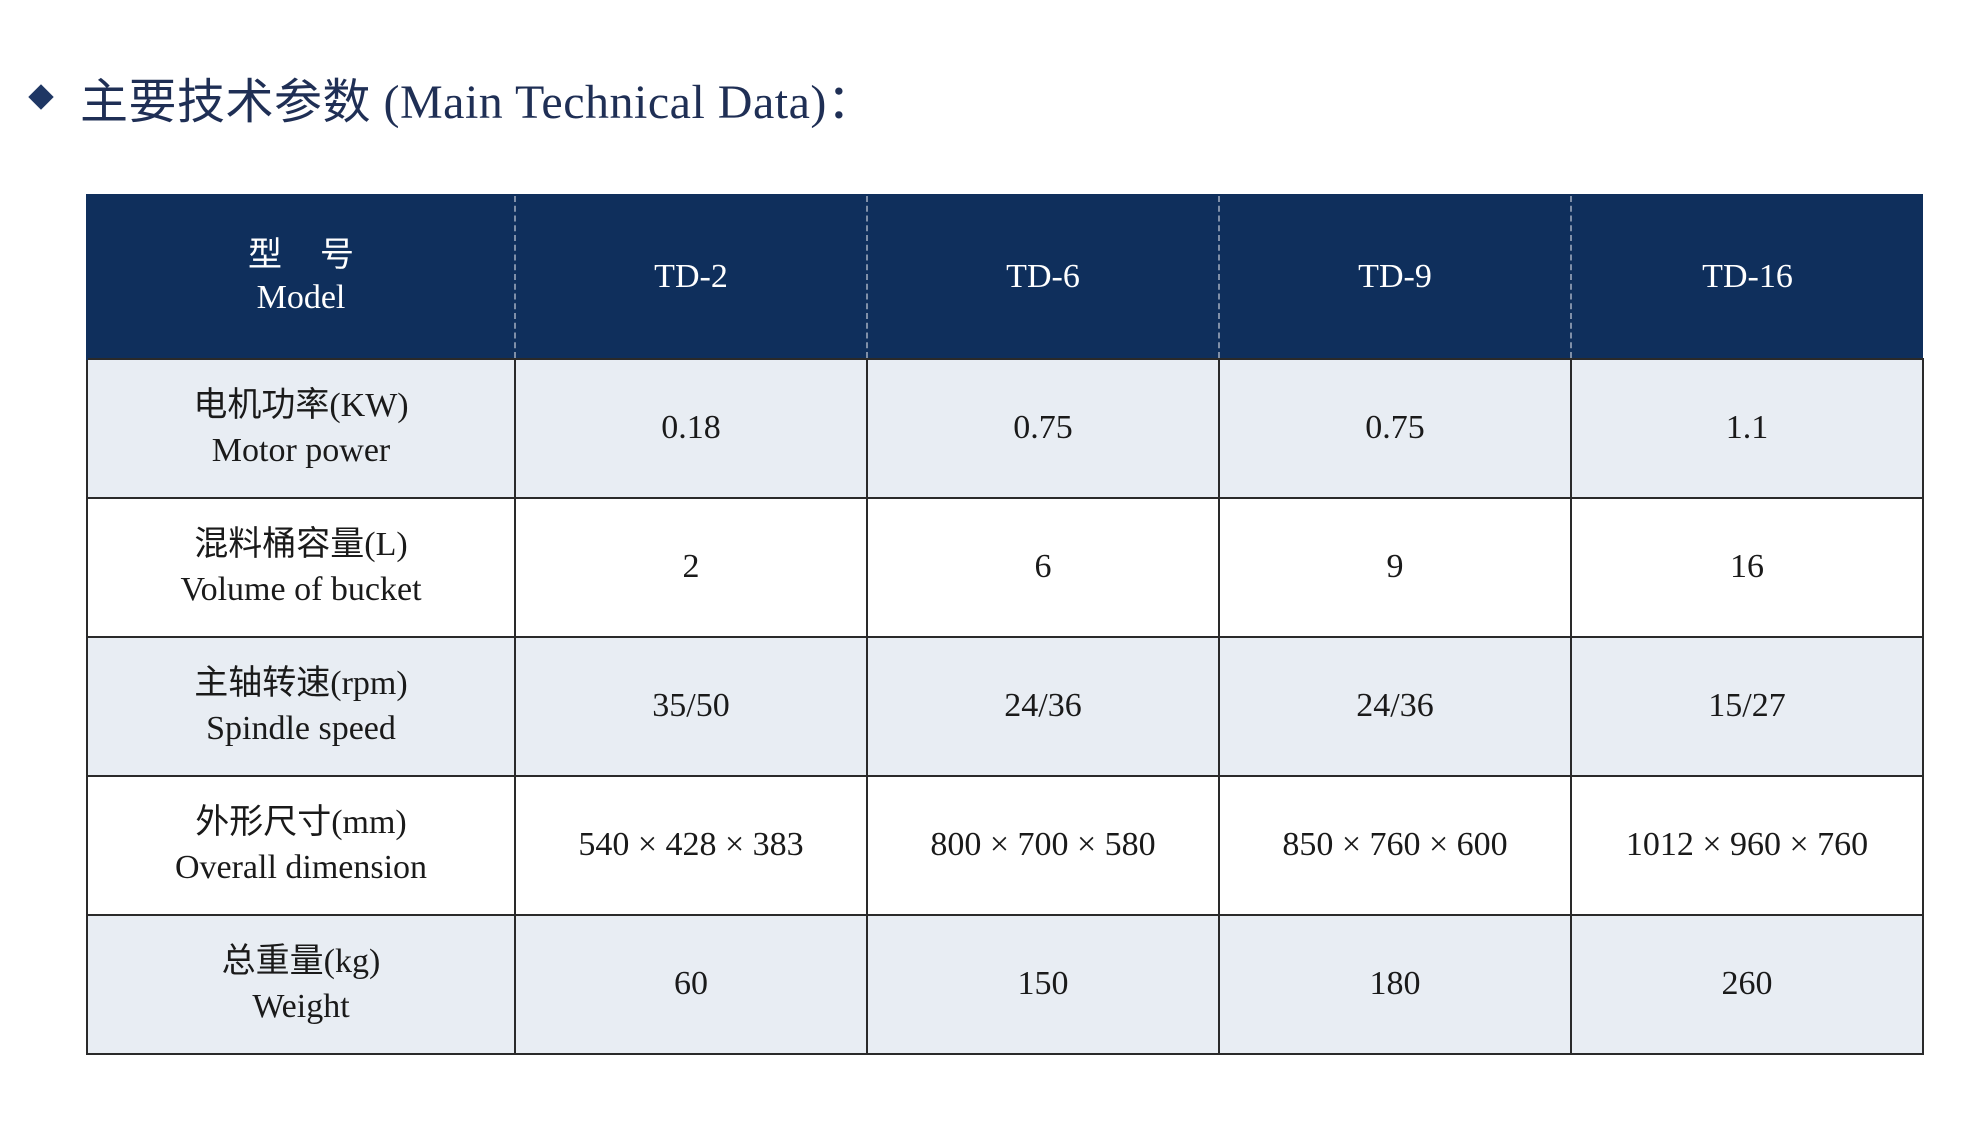 This screenshot has height=1148, width=1970. I want to click on value-cell: 540 × 428 × 383, so click(691, 845).